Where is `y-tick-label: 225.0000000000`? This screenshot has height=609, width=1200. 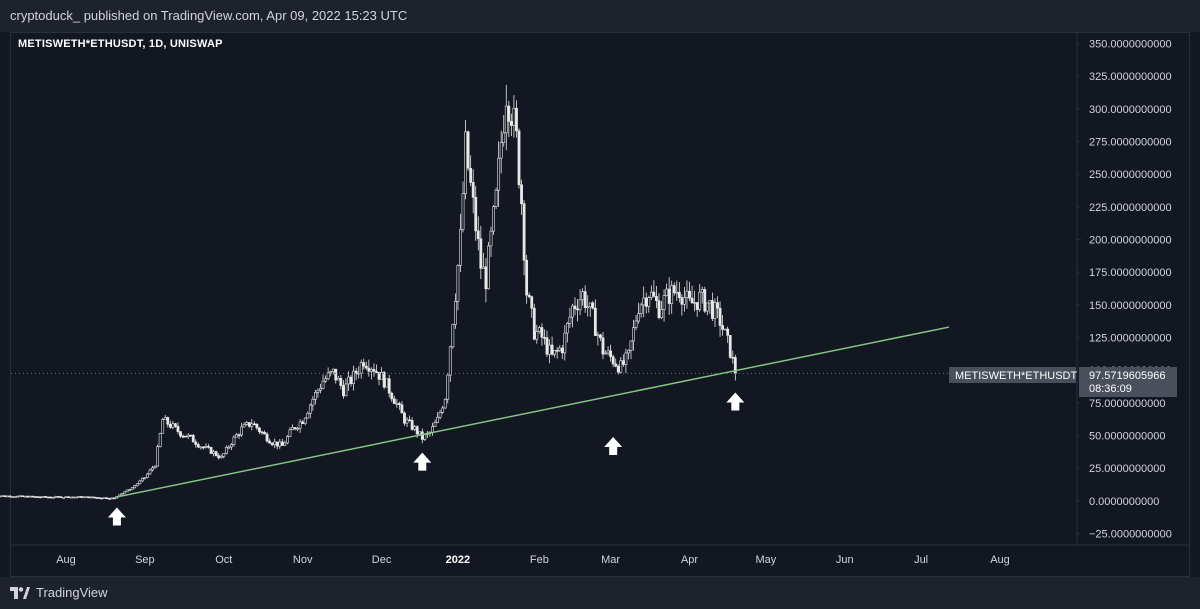
y-tick-label: 225.0000000000 is located at coordinates (1130, 208).